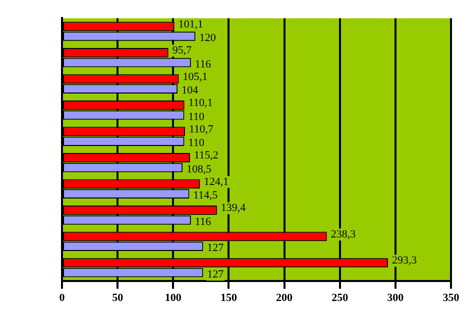 This screenshot has height=321, width=471. What do you see at coordinates (395, 298) in the screenshot?
I see `x-tick-label: 300` at bounding box center [395, 298].